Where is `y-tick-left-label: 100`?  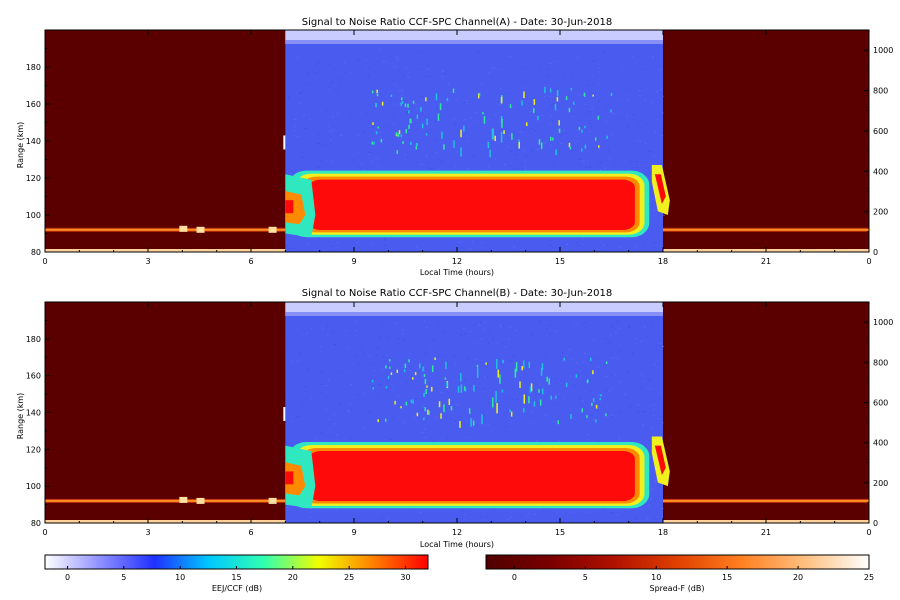
y-tick-left-label: 100 is located at coordinates (33, 486).